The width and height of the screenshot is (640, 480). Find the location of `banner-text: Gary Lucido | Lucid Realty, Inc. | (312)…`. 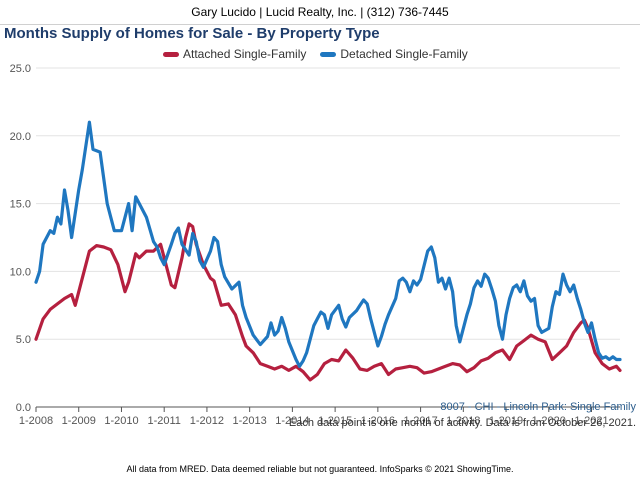

banner-text: Gary Lucido | Lucid Realty, Inc. | (312)… is located at coordinates (320, 12).